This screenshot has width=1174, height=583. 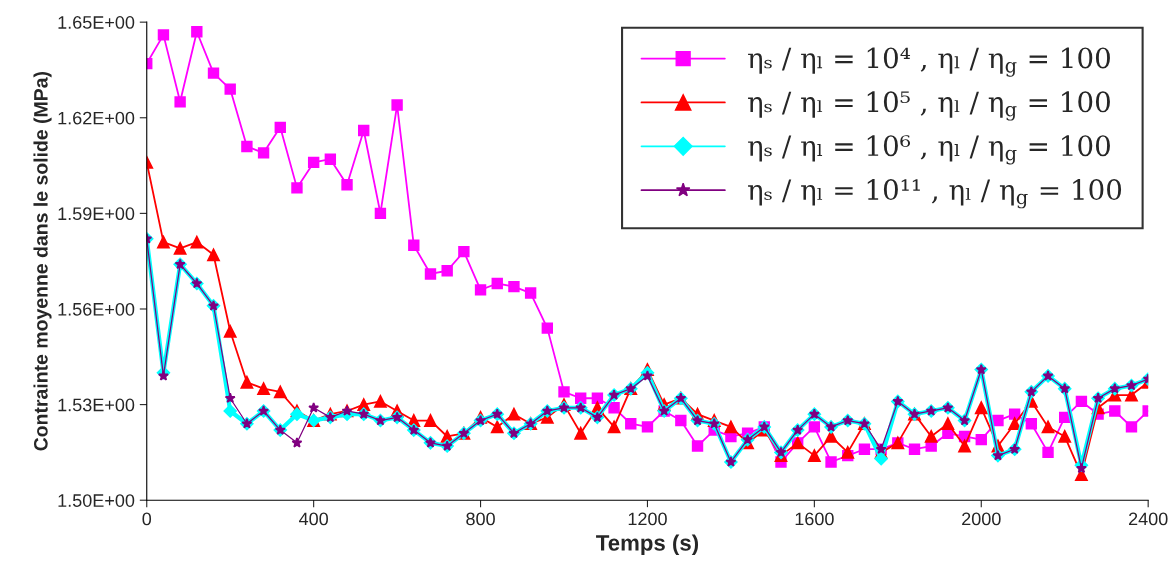 What do you see at coordinates (981, 519) in the screenshot?
I see `x-tick-label: 2000` at bounding box center [981, 519].